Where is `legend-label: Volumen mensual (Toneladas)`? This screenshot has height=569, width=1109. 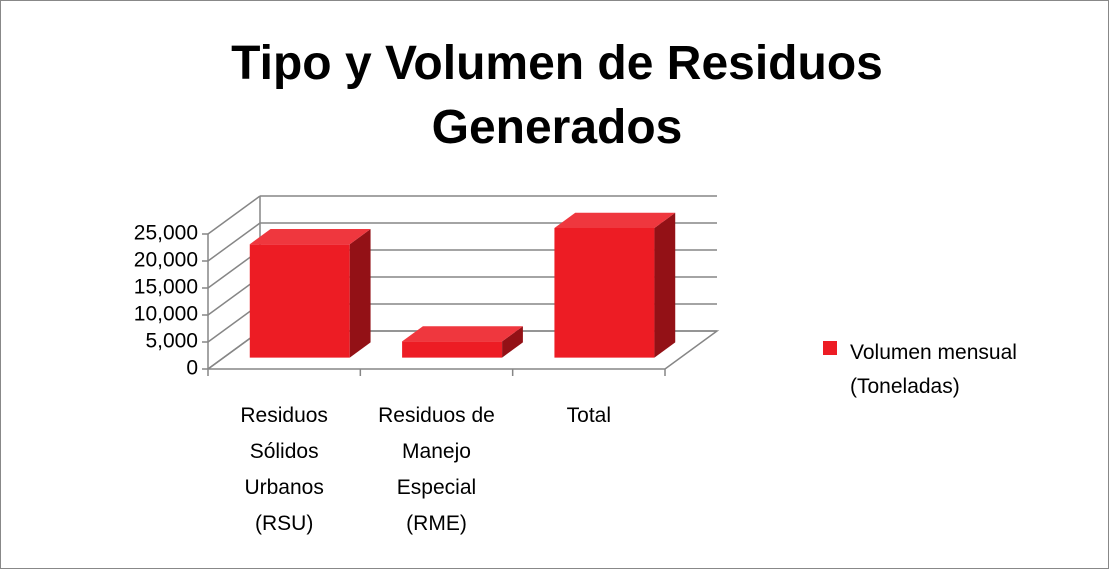 legend-label: Volumen mensual (Toneladas) is located at coordinates (933, 369).